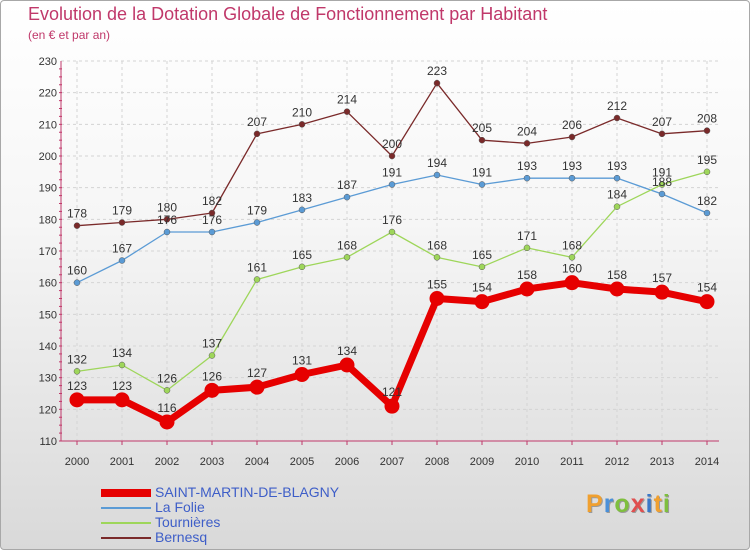  What do you see at coordinates (617, 166) in the screenshot?
I see `data-label-la-folie: 193` at bounding box center [617, 166].